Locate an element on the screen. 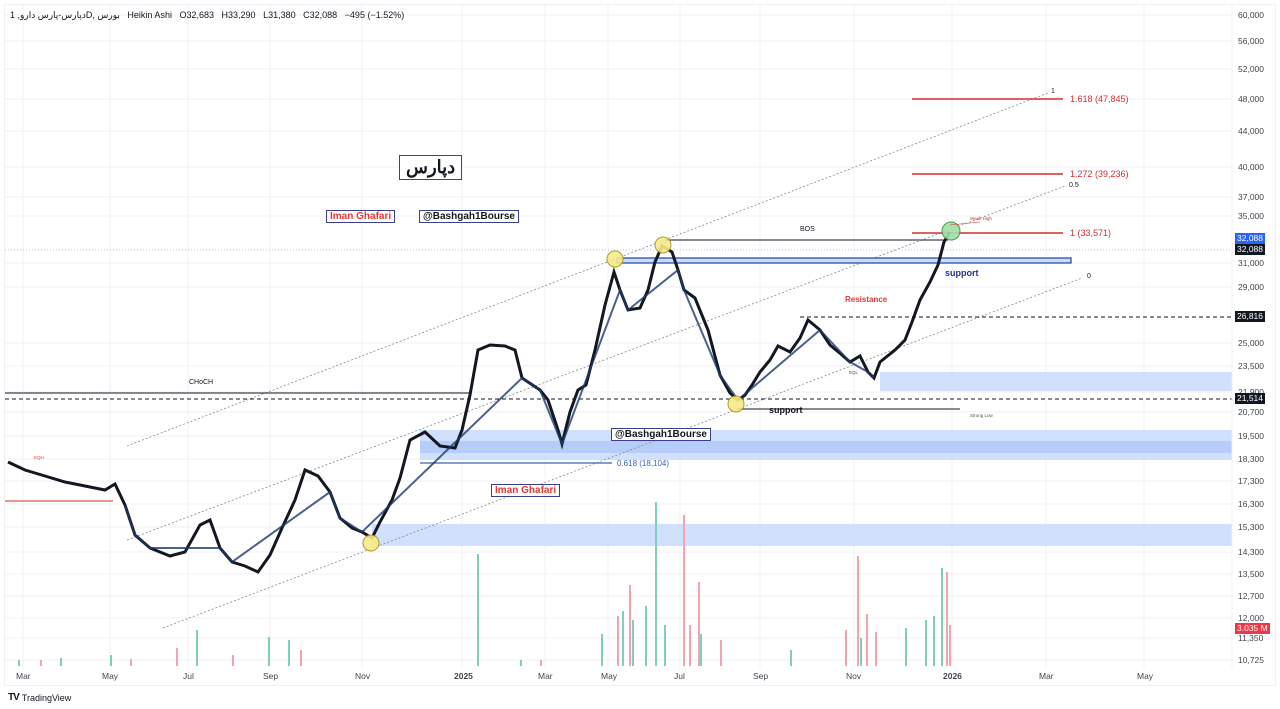 This screenshot has width=1280, height=709. svg-text: 23,500 is located at coordinates (1251, 366).